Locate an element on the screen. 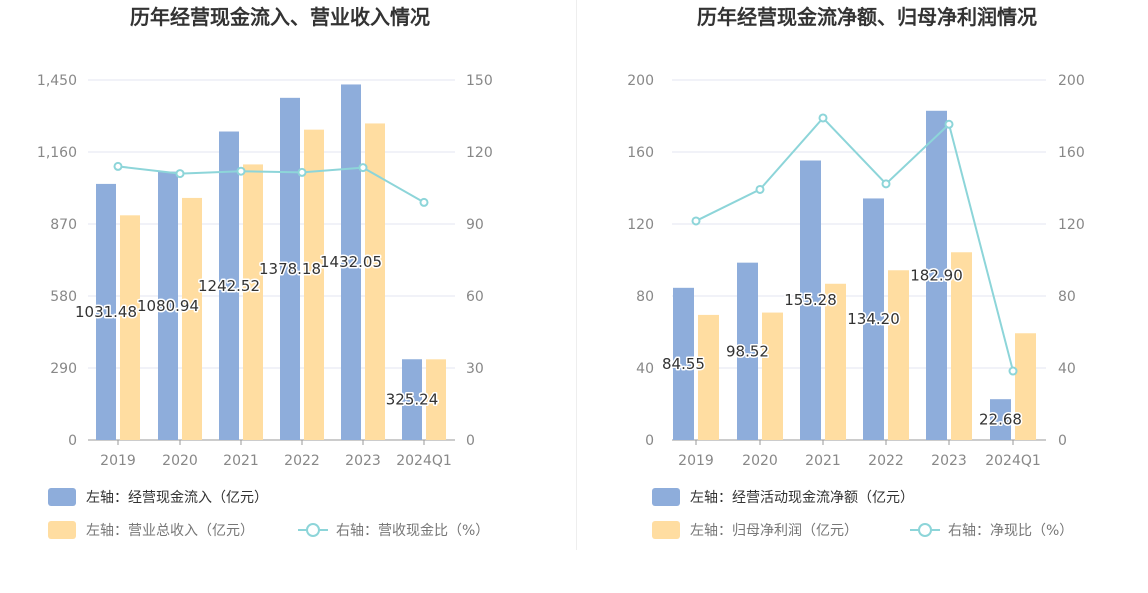 This screenshot has height=593, width=1148. left-axis-tick-label: 120 is located at coordinates (640, 225).